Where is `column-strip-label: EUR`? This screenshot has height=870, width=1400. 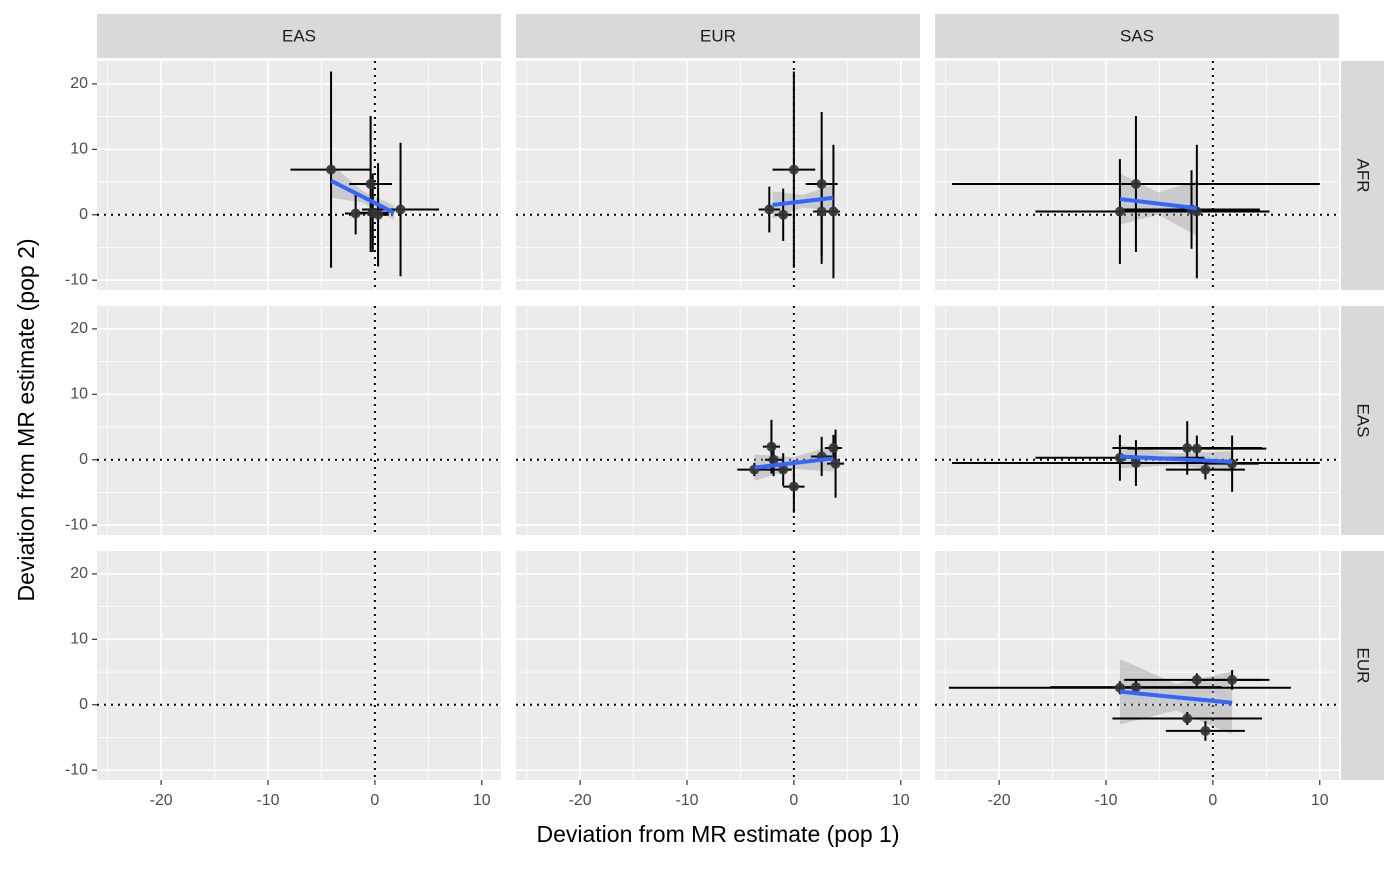 column-strip-label: EUR is located at coordinates (718, 35).